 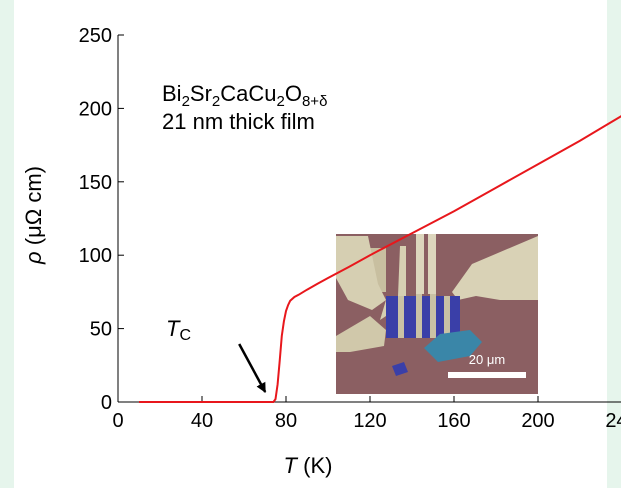 I want to click on x-axis-title: T (K), so click(x=308, y=465).